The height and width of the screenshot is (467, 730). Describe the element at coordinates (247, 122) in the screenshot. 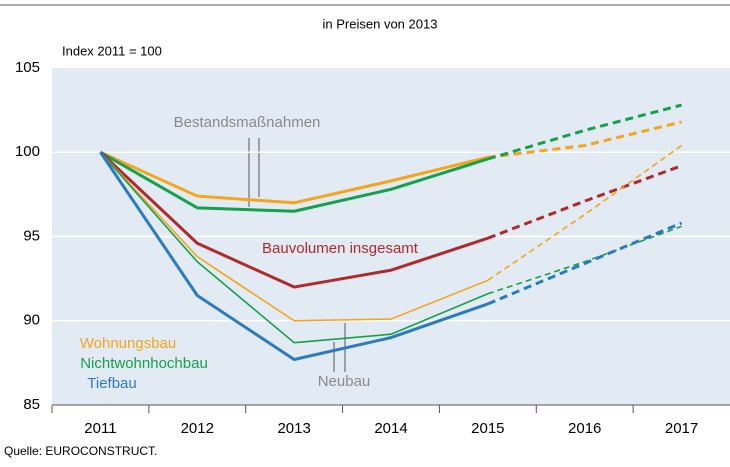

I see `annotation: Bestandsmaßnahmen` at that location.